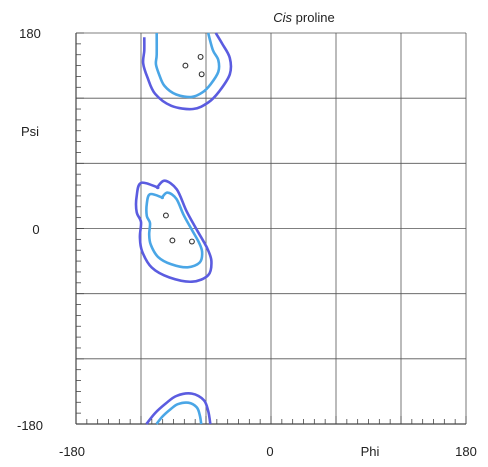 Image resolution: width=488 pixels, height=467 pixels. Describe the element at coordinates (269, 451) in the screenshot. I see `x-tick-label-zero: 0` at that location.